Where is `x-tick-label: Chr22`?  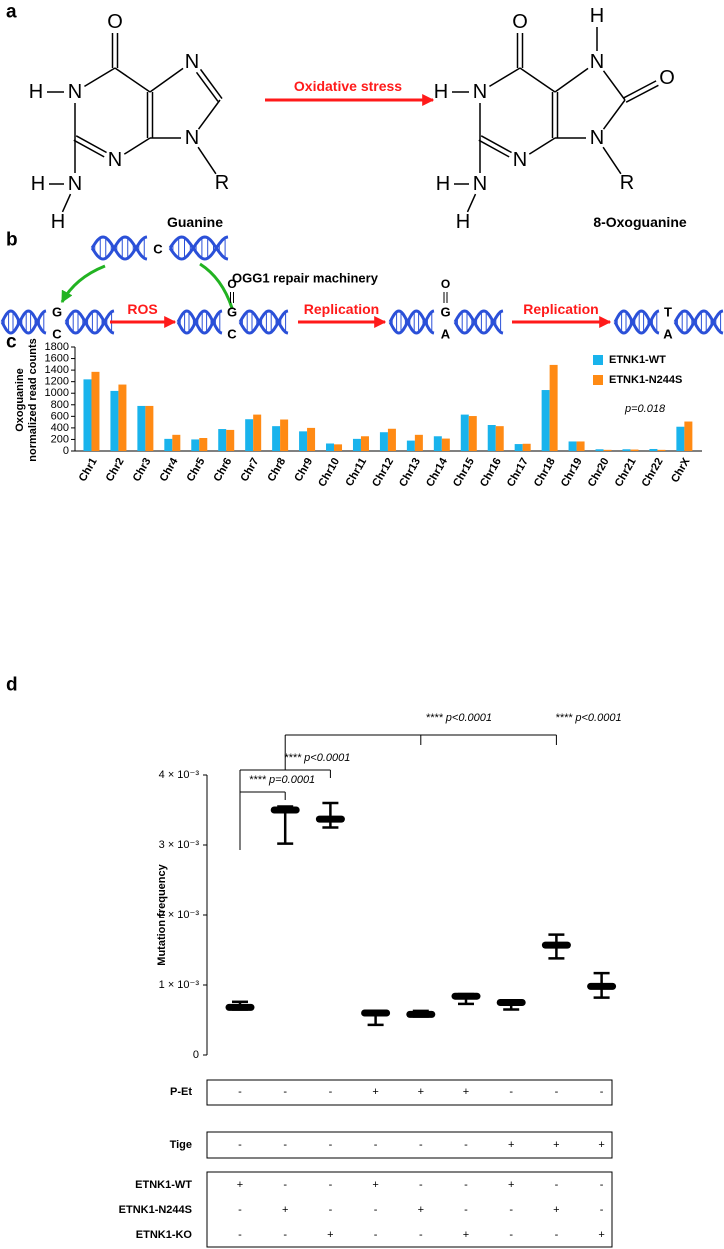 x-tick-label: Chr22 is located at coordinates (653, 472).